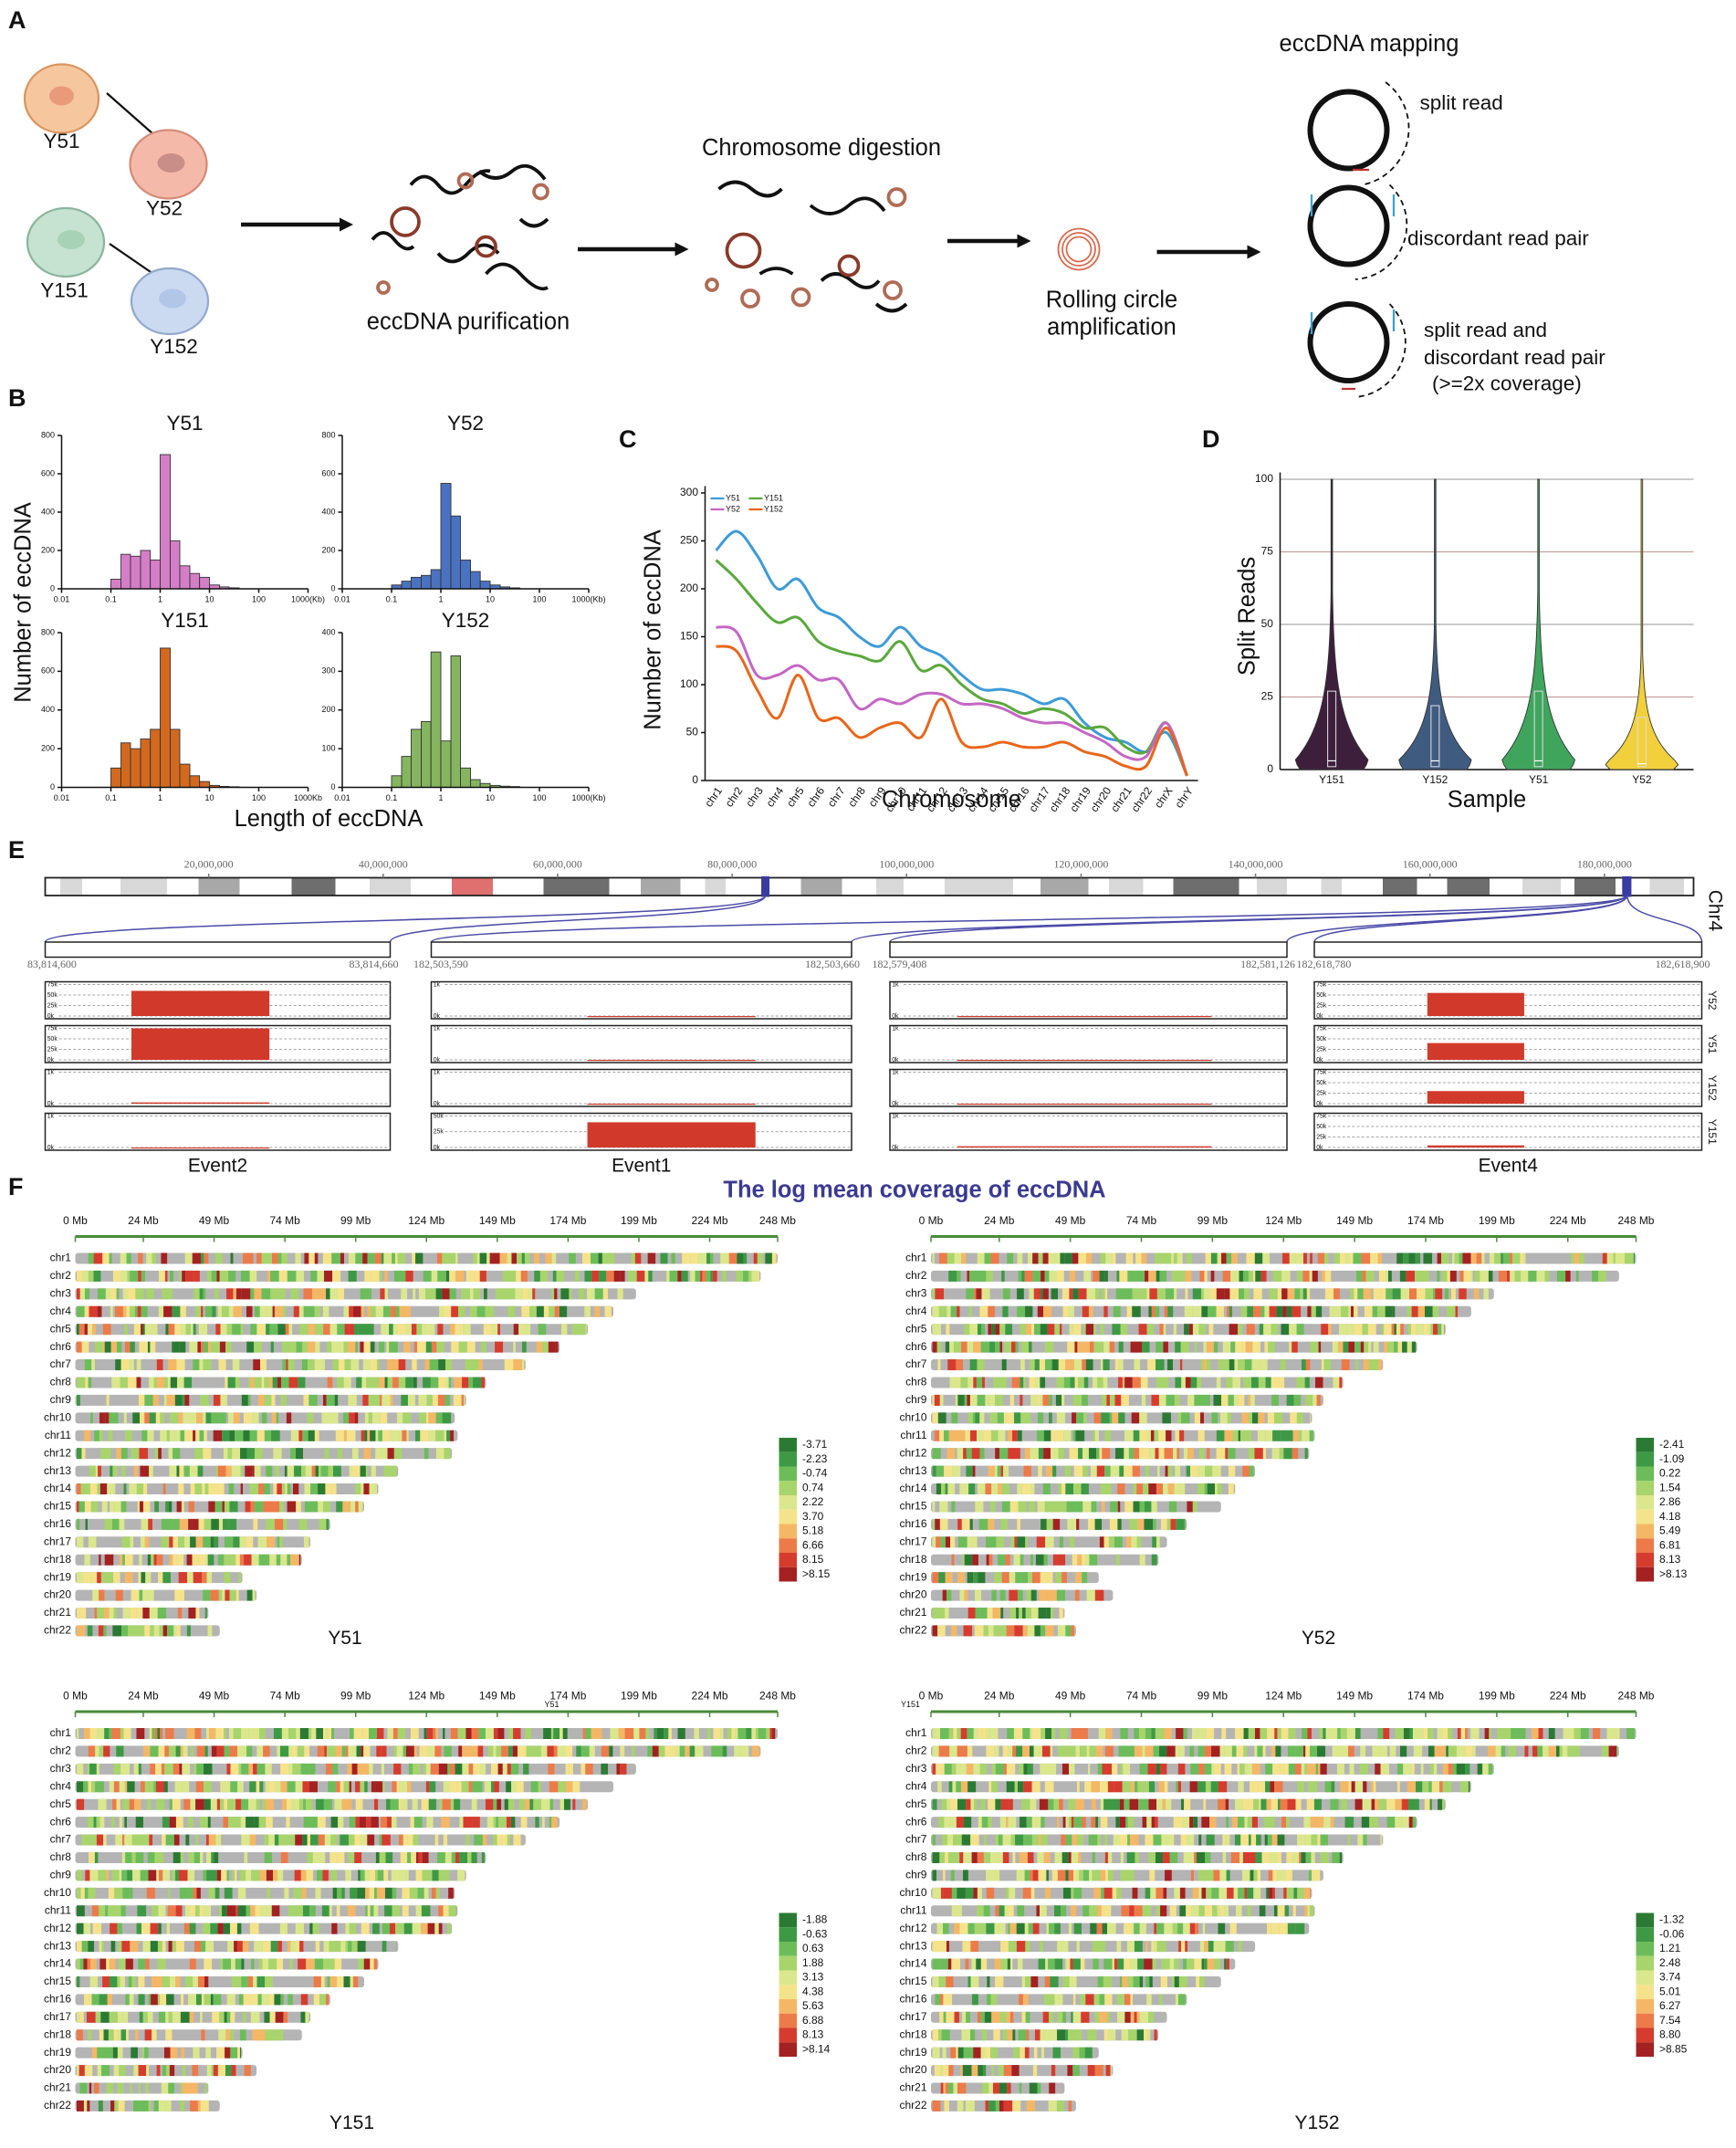 The width and height of the screenshot is (1736, 2148). I want to click on chromosome-label: Chr4, so click(1714, 911).